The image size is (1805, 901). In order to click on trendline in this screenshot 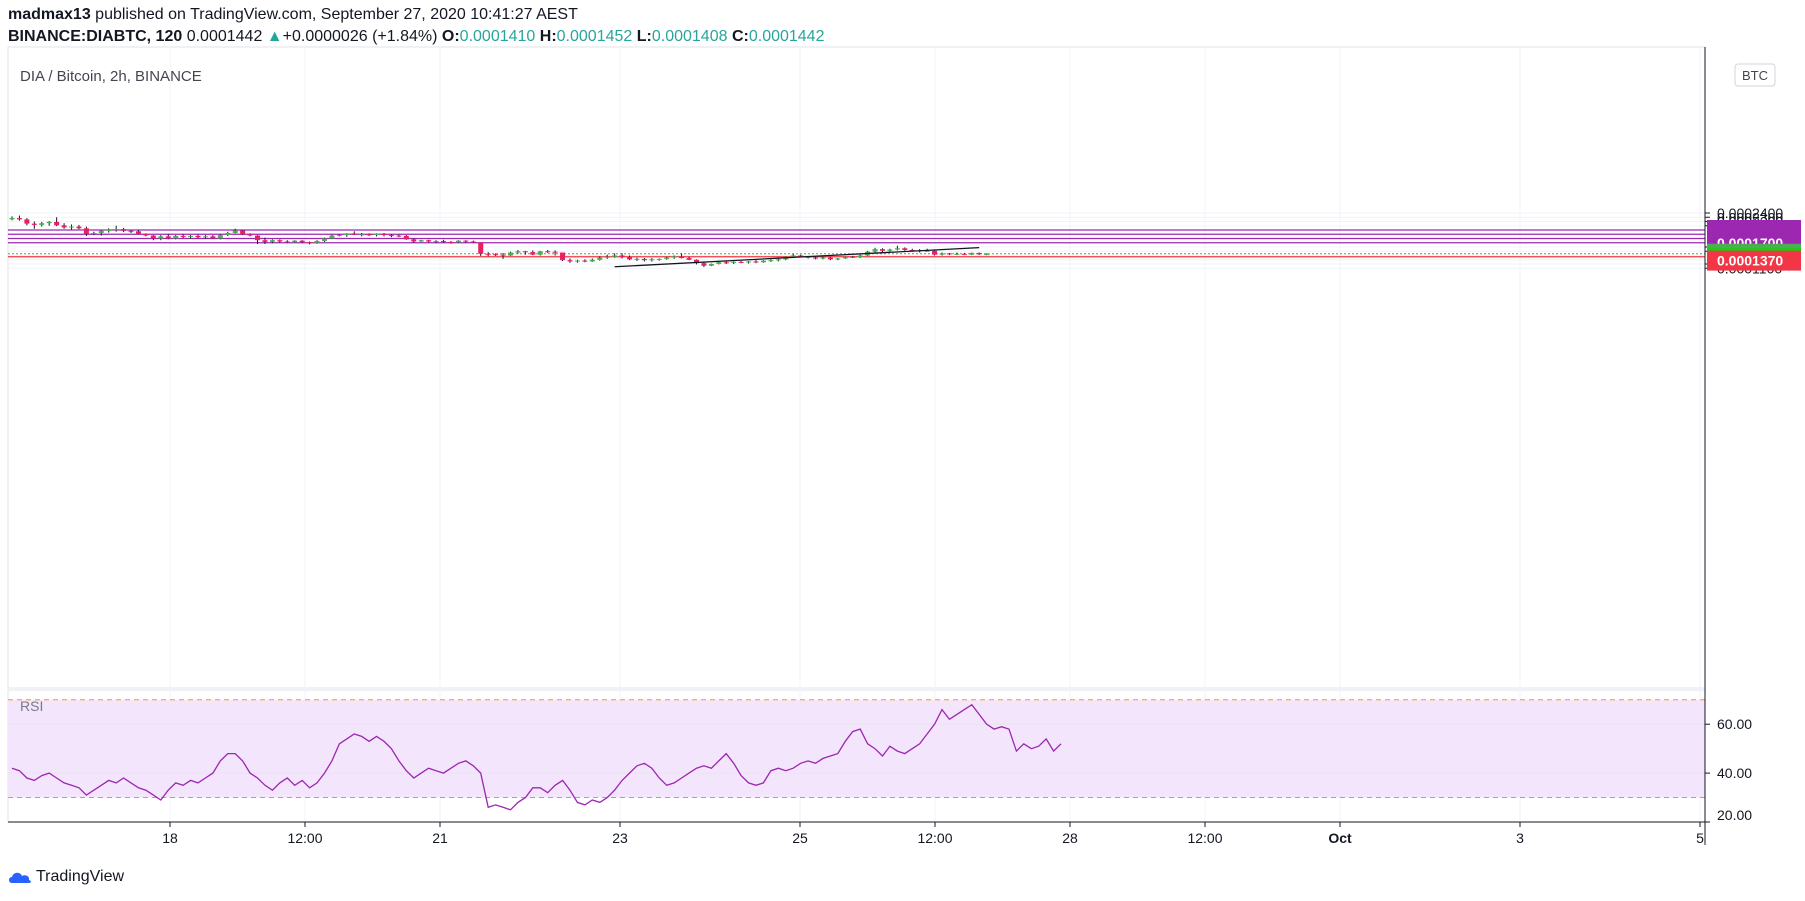, I will do `click(797, 257)`.